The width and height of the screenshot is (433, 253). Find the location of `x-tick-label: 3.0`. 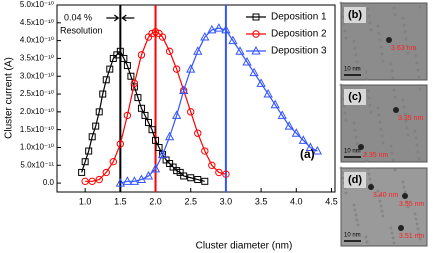

x-tick-label: 3.0 is located at coordinates (226, 201).